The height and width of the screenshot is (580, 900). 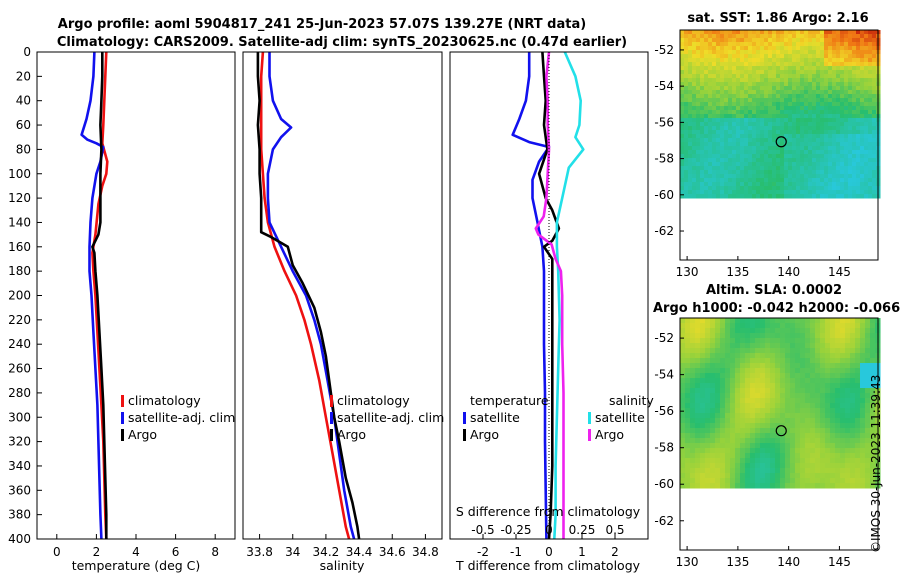 I want to click on sst_map-xtick-label: 145, so click(x=839, y=272).